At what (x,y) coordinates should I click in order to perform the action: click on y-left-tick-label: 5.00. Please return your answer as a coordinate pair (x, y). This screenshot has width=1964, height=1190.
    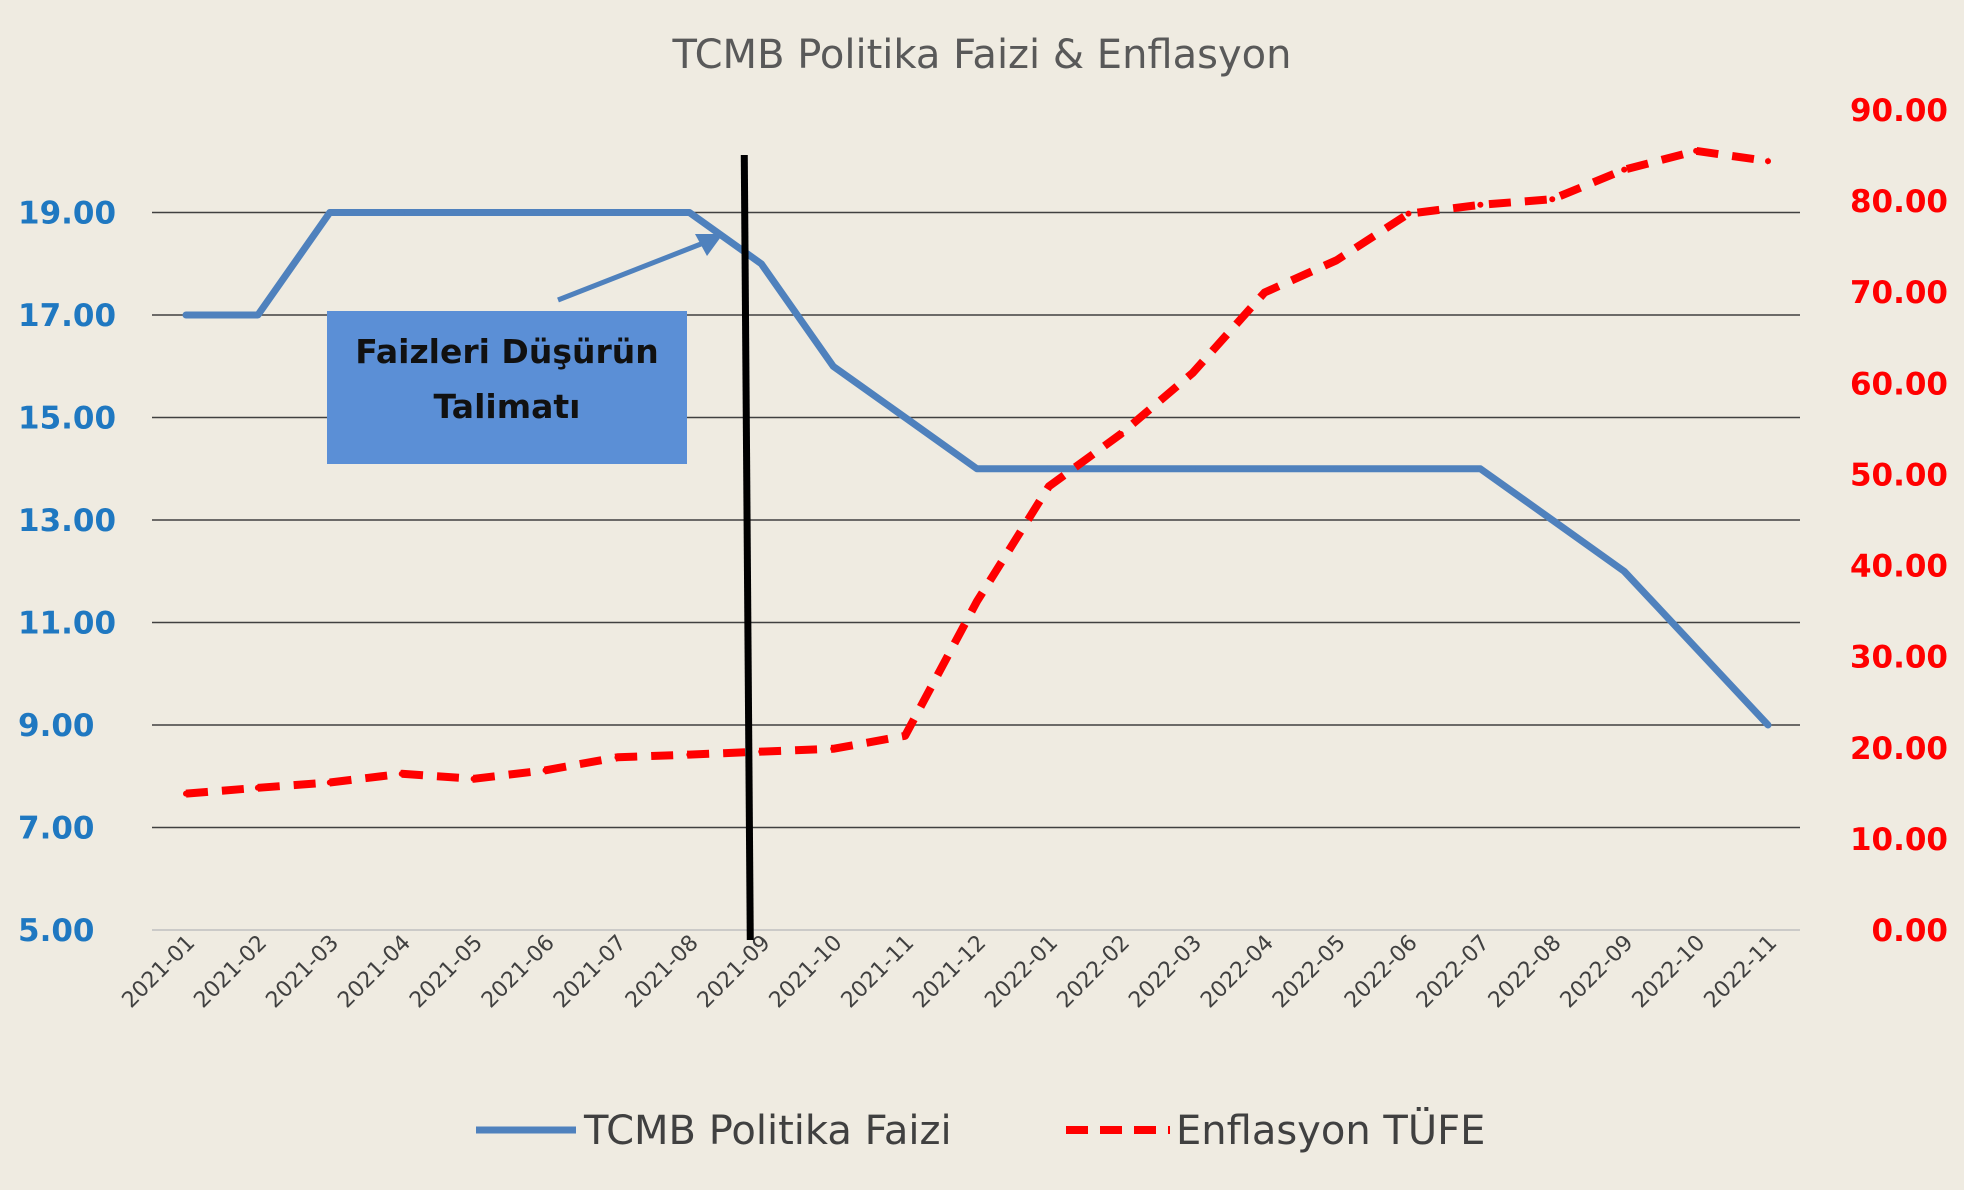
    Looking at the image, I should click on (56, 931).